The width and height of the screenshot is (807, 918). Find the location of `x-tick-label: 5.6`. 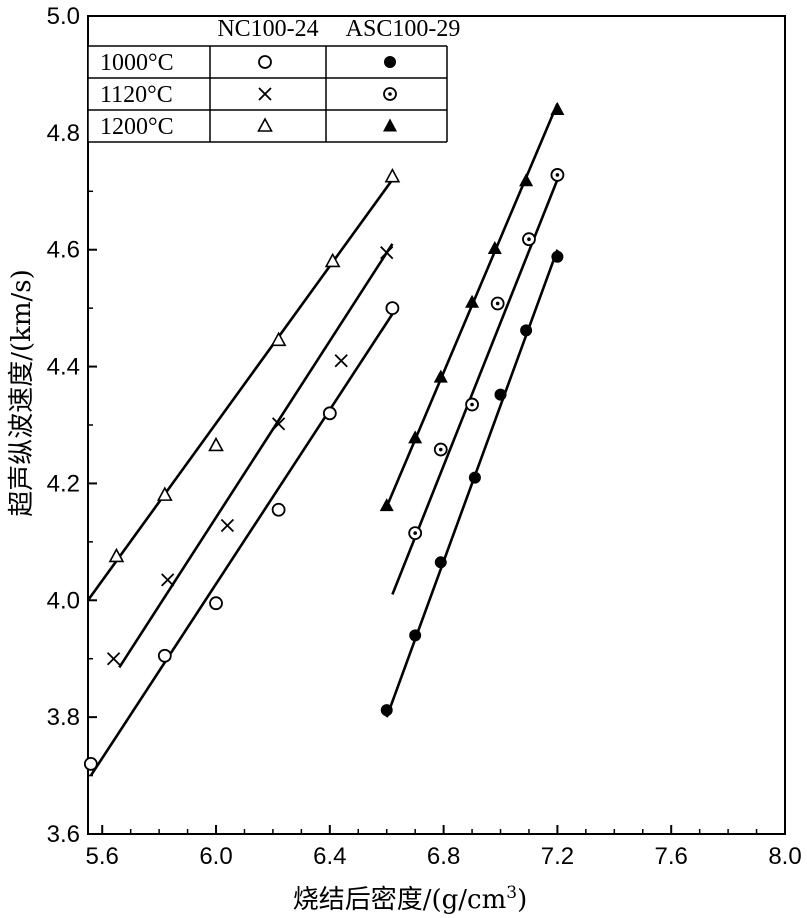

x-tick-label: 5.6 is located at coordinates (102, 856).